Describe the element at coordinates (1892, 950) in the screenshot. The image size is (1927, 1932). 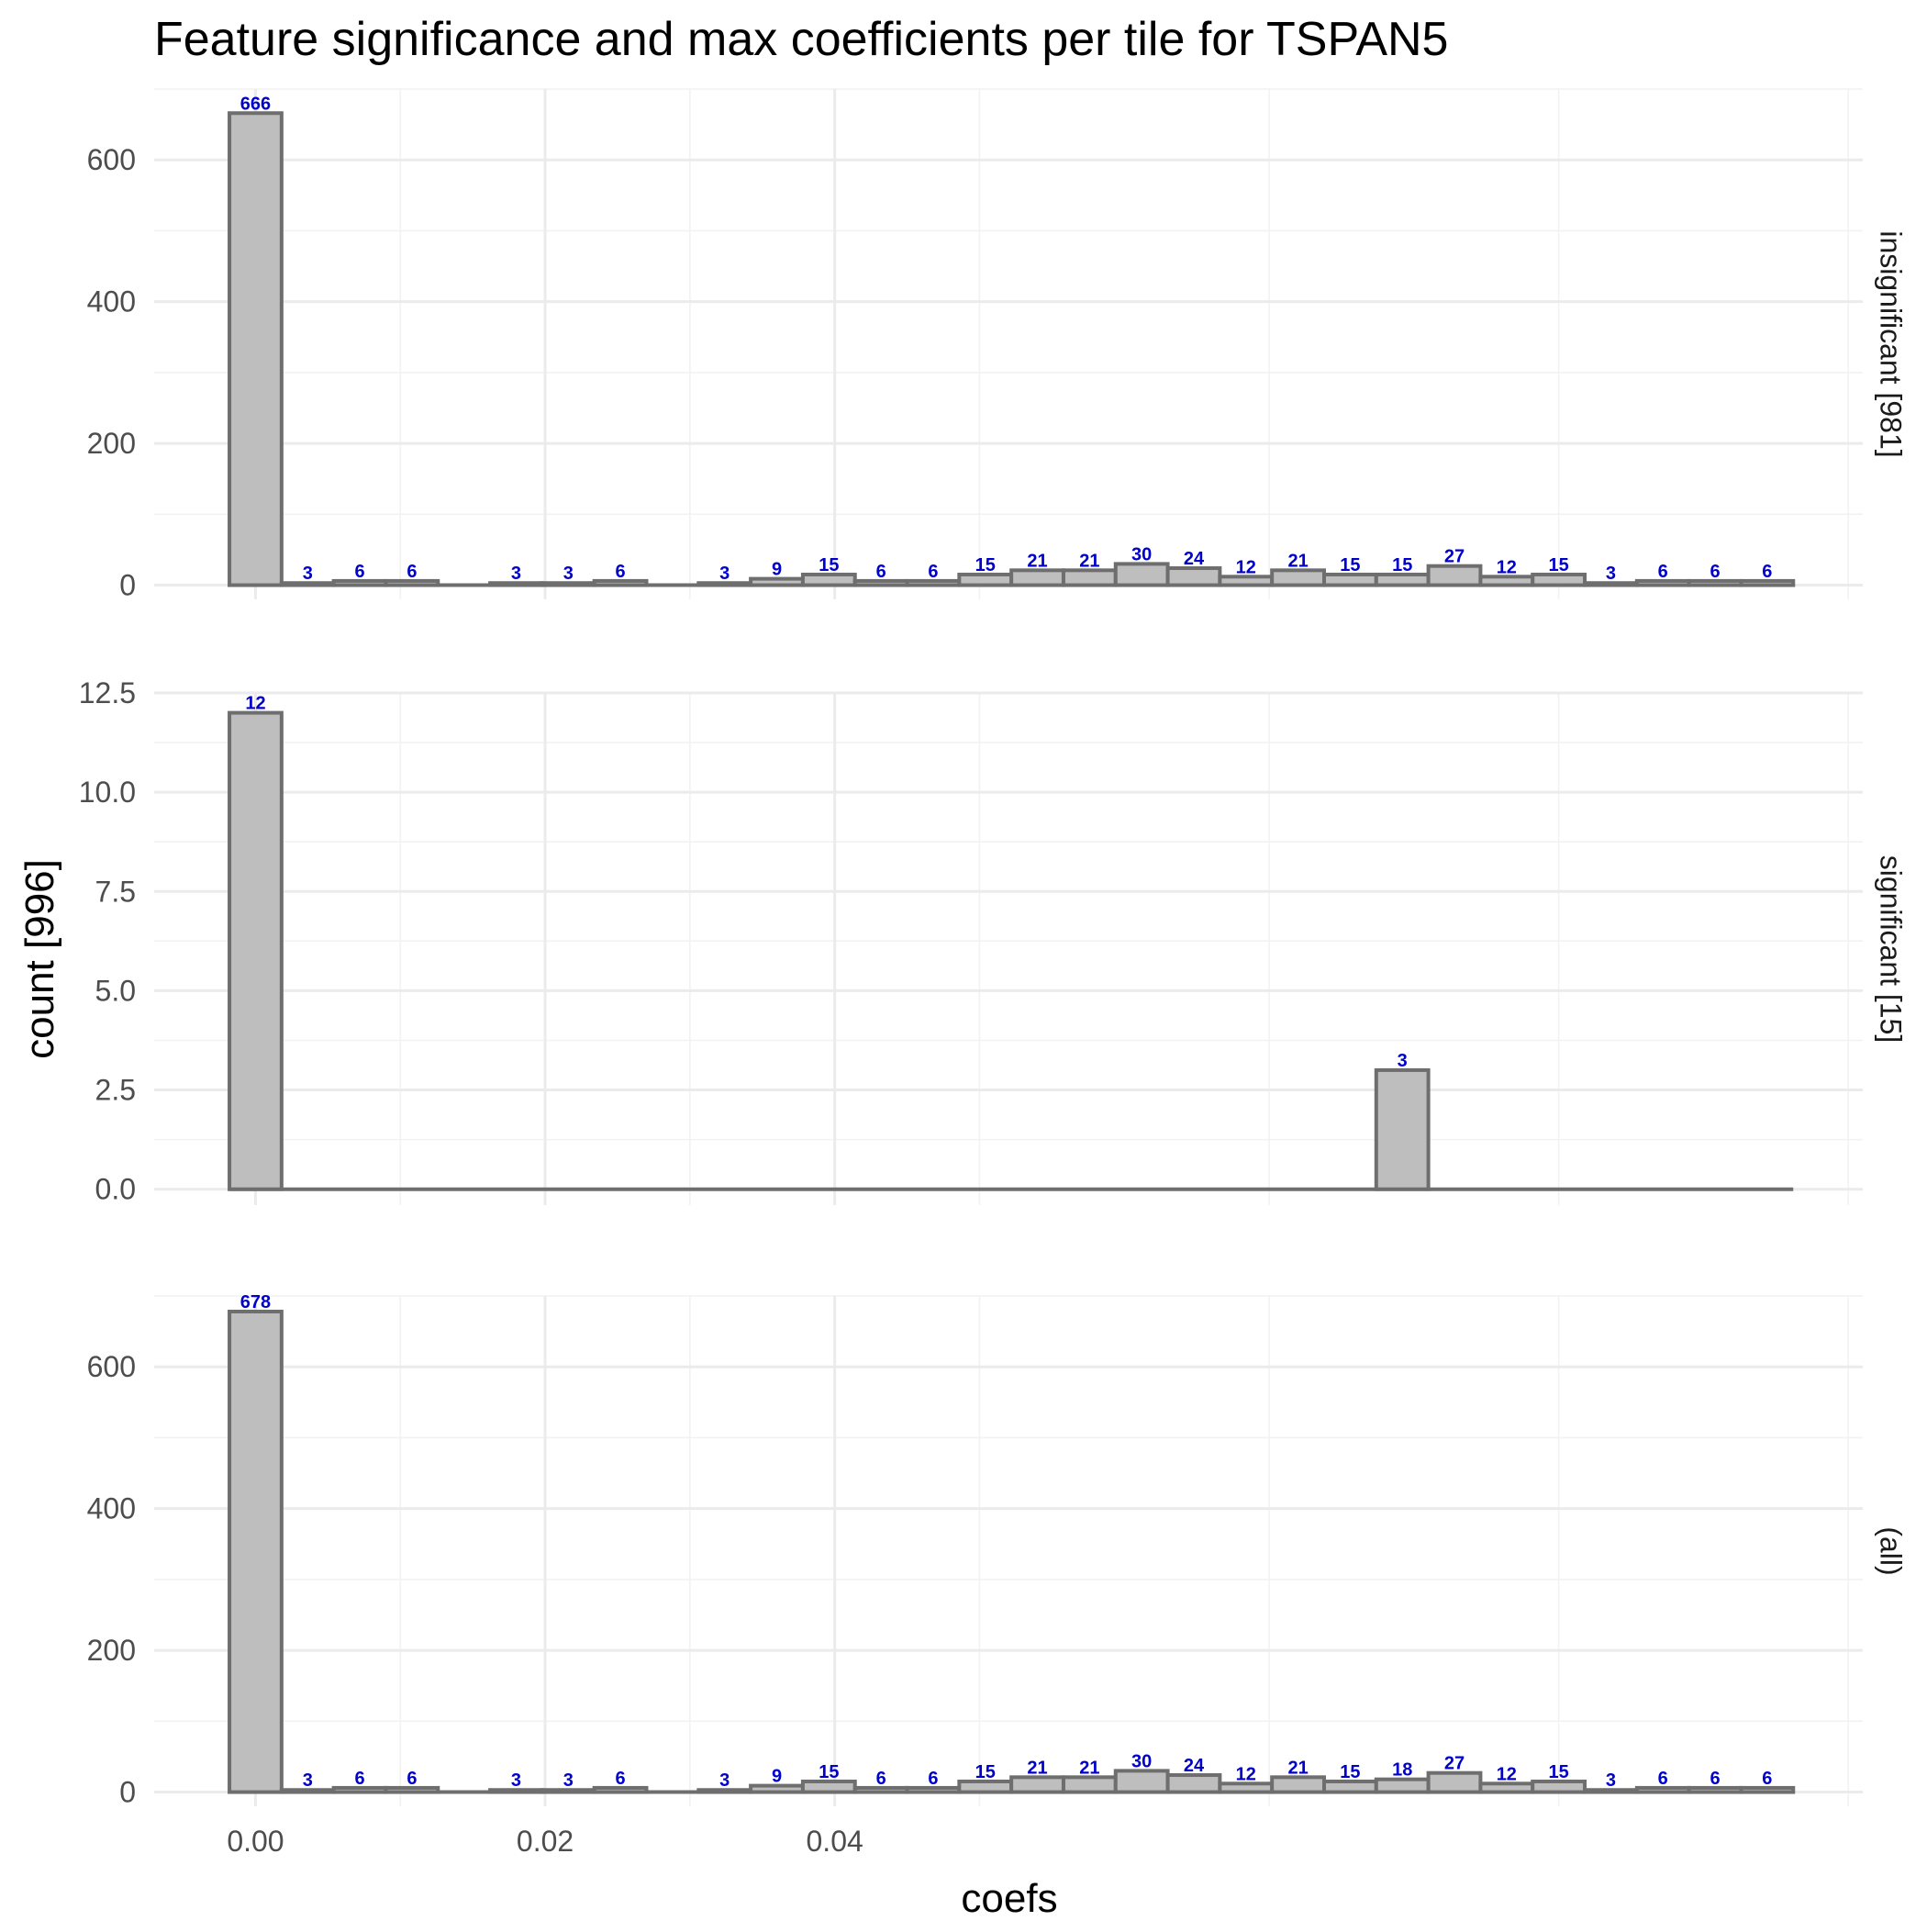
I see `facet-strip-label: significant [15]` at that location.